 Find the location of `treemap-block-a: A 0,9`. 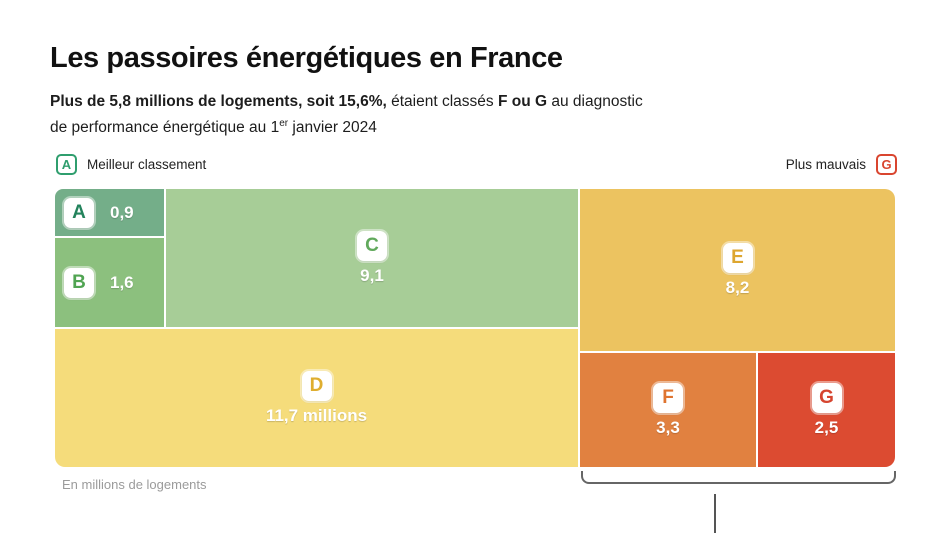

treemap-block-a: A 0,9 is located at coordinates (109, 212).